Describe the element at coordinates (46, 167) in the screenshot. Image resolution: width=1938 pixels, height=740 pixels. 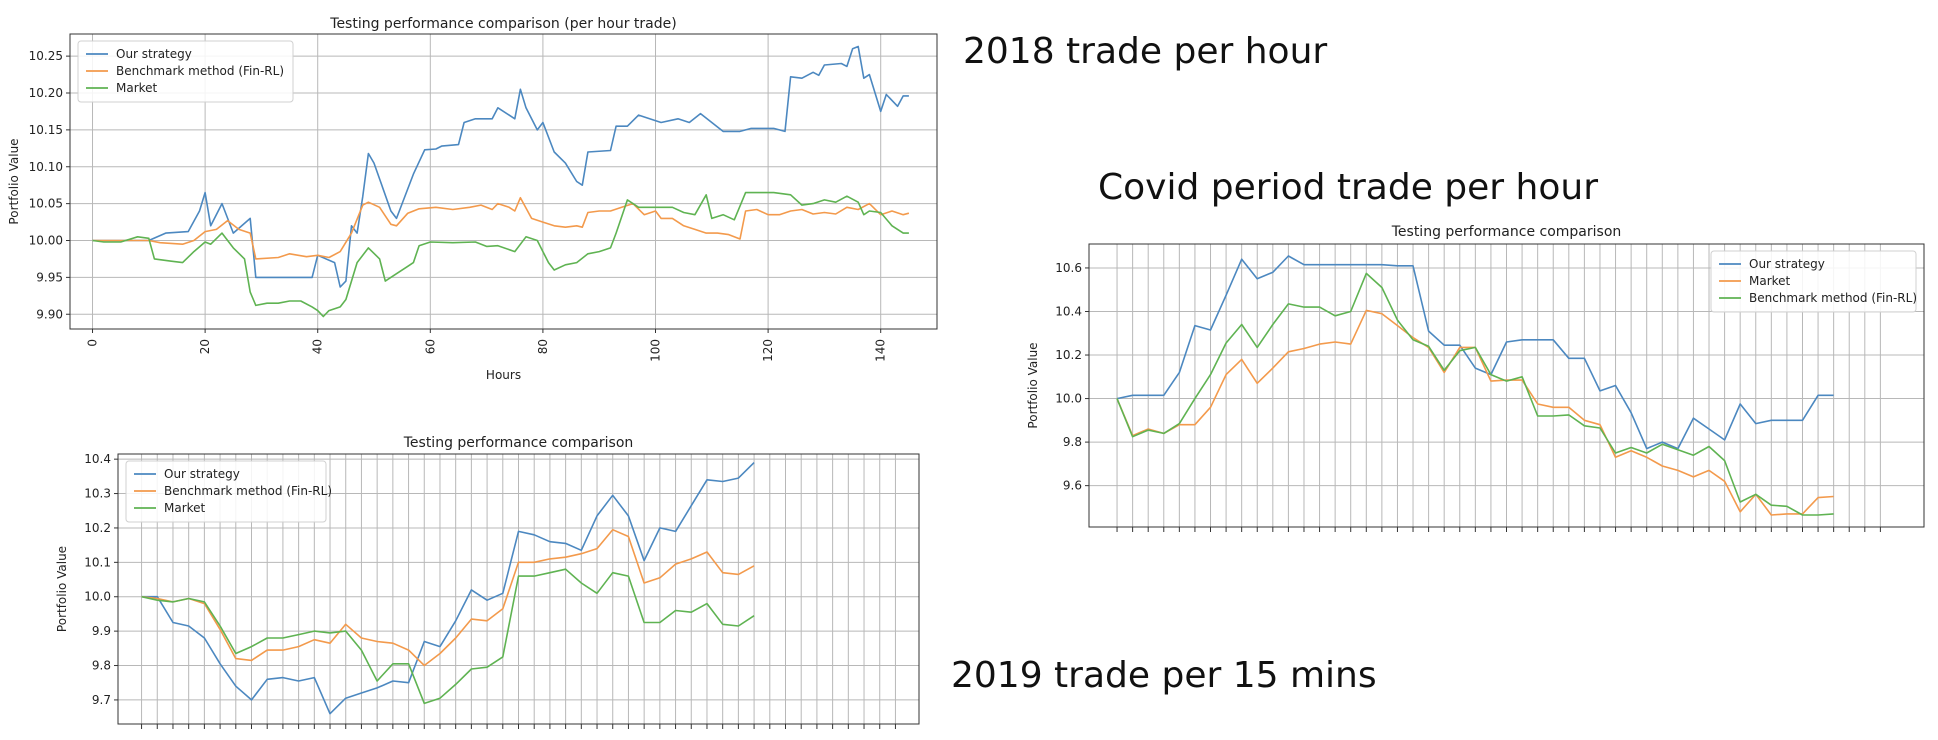
I see `y-tick-label: 10.10` at that location.